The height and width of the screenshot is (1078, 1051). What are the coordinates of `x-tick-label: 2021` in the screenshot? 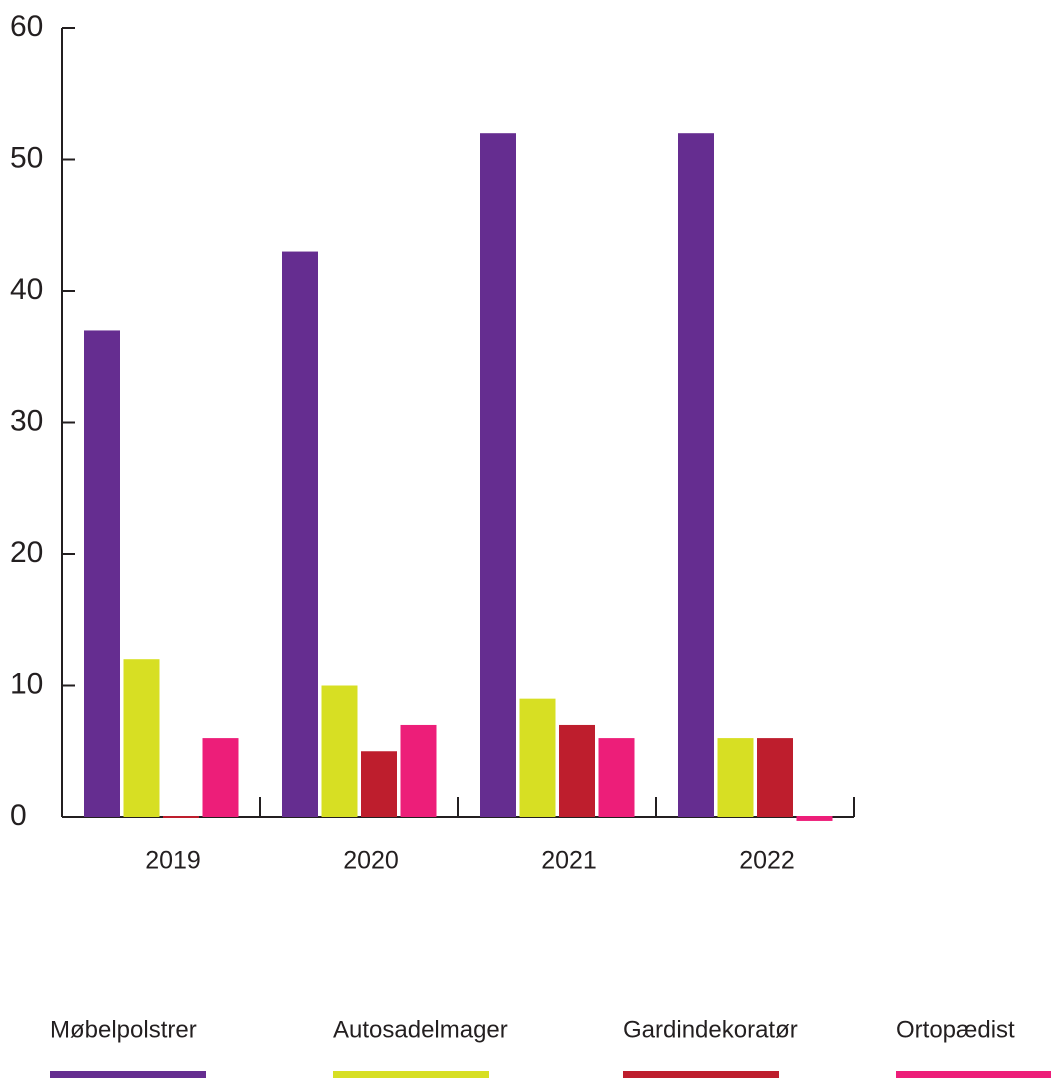 It's located at (569, 861).